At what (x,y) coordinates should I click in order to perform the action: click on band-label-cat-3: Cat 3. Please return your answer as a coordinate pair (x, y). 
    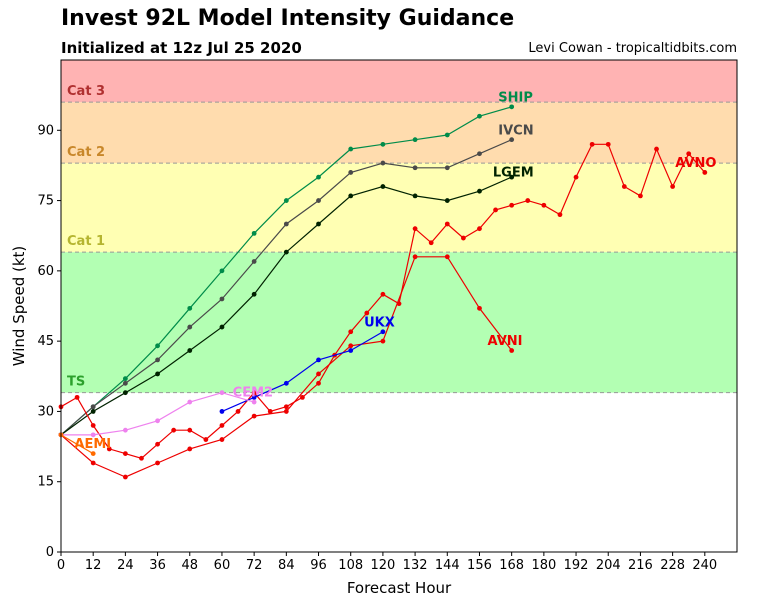
    Looking at the image, I should click on (86, 91).